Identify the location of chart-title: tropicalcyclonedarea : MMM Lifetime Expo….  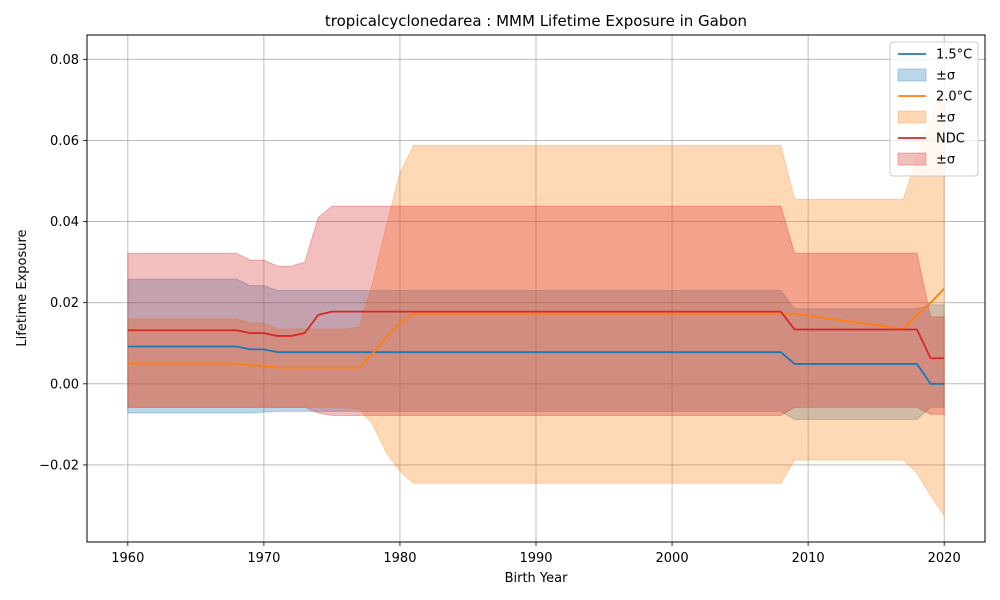
(536, 21).